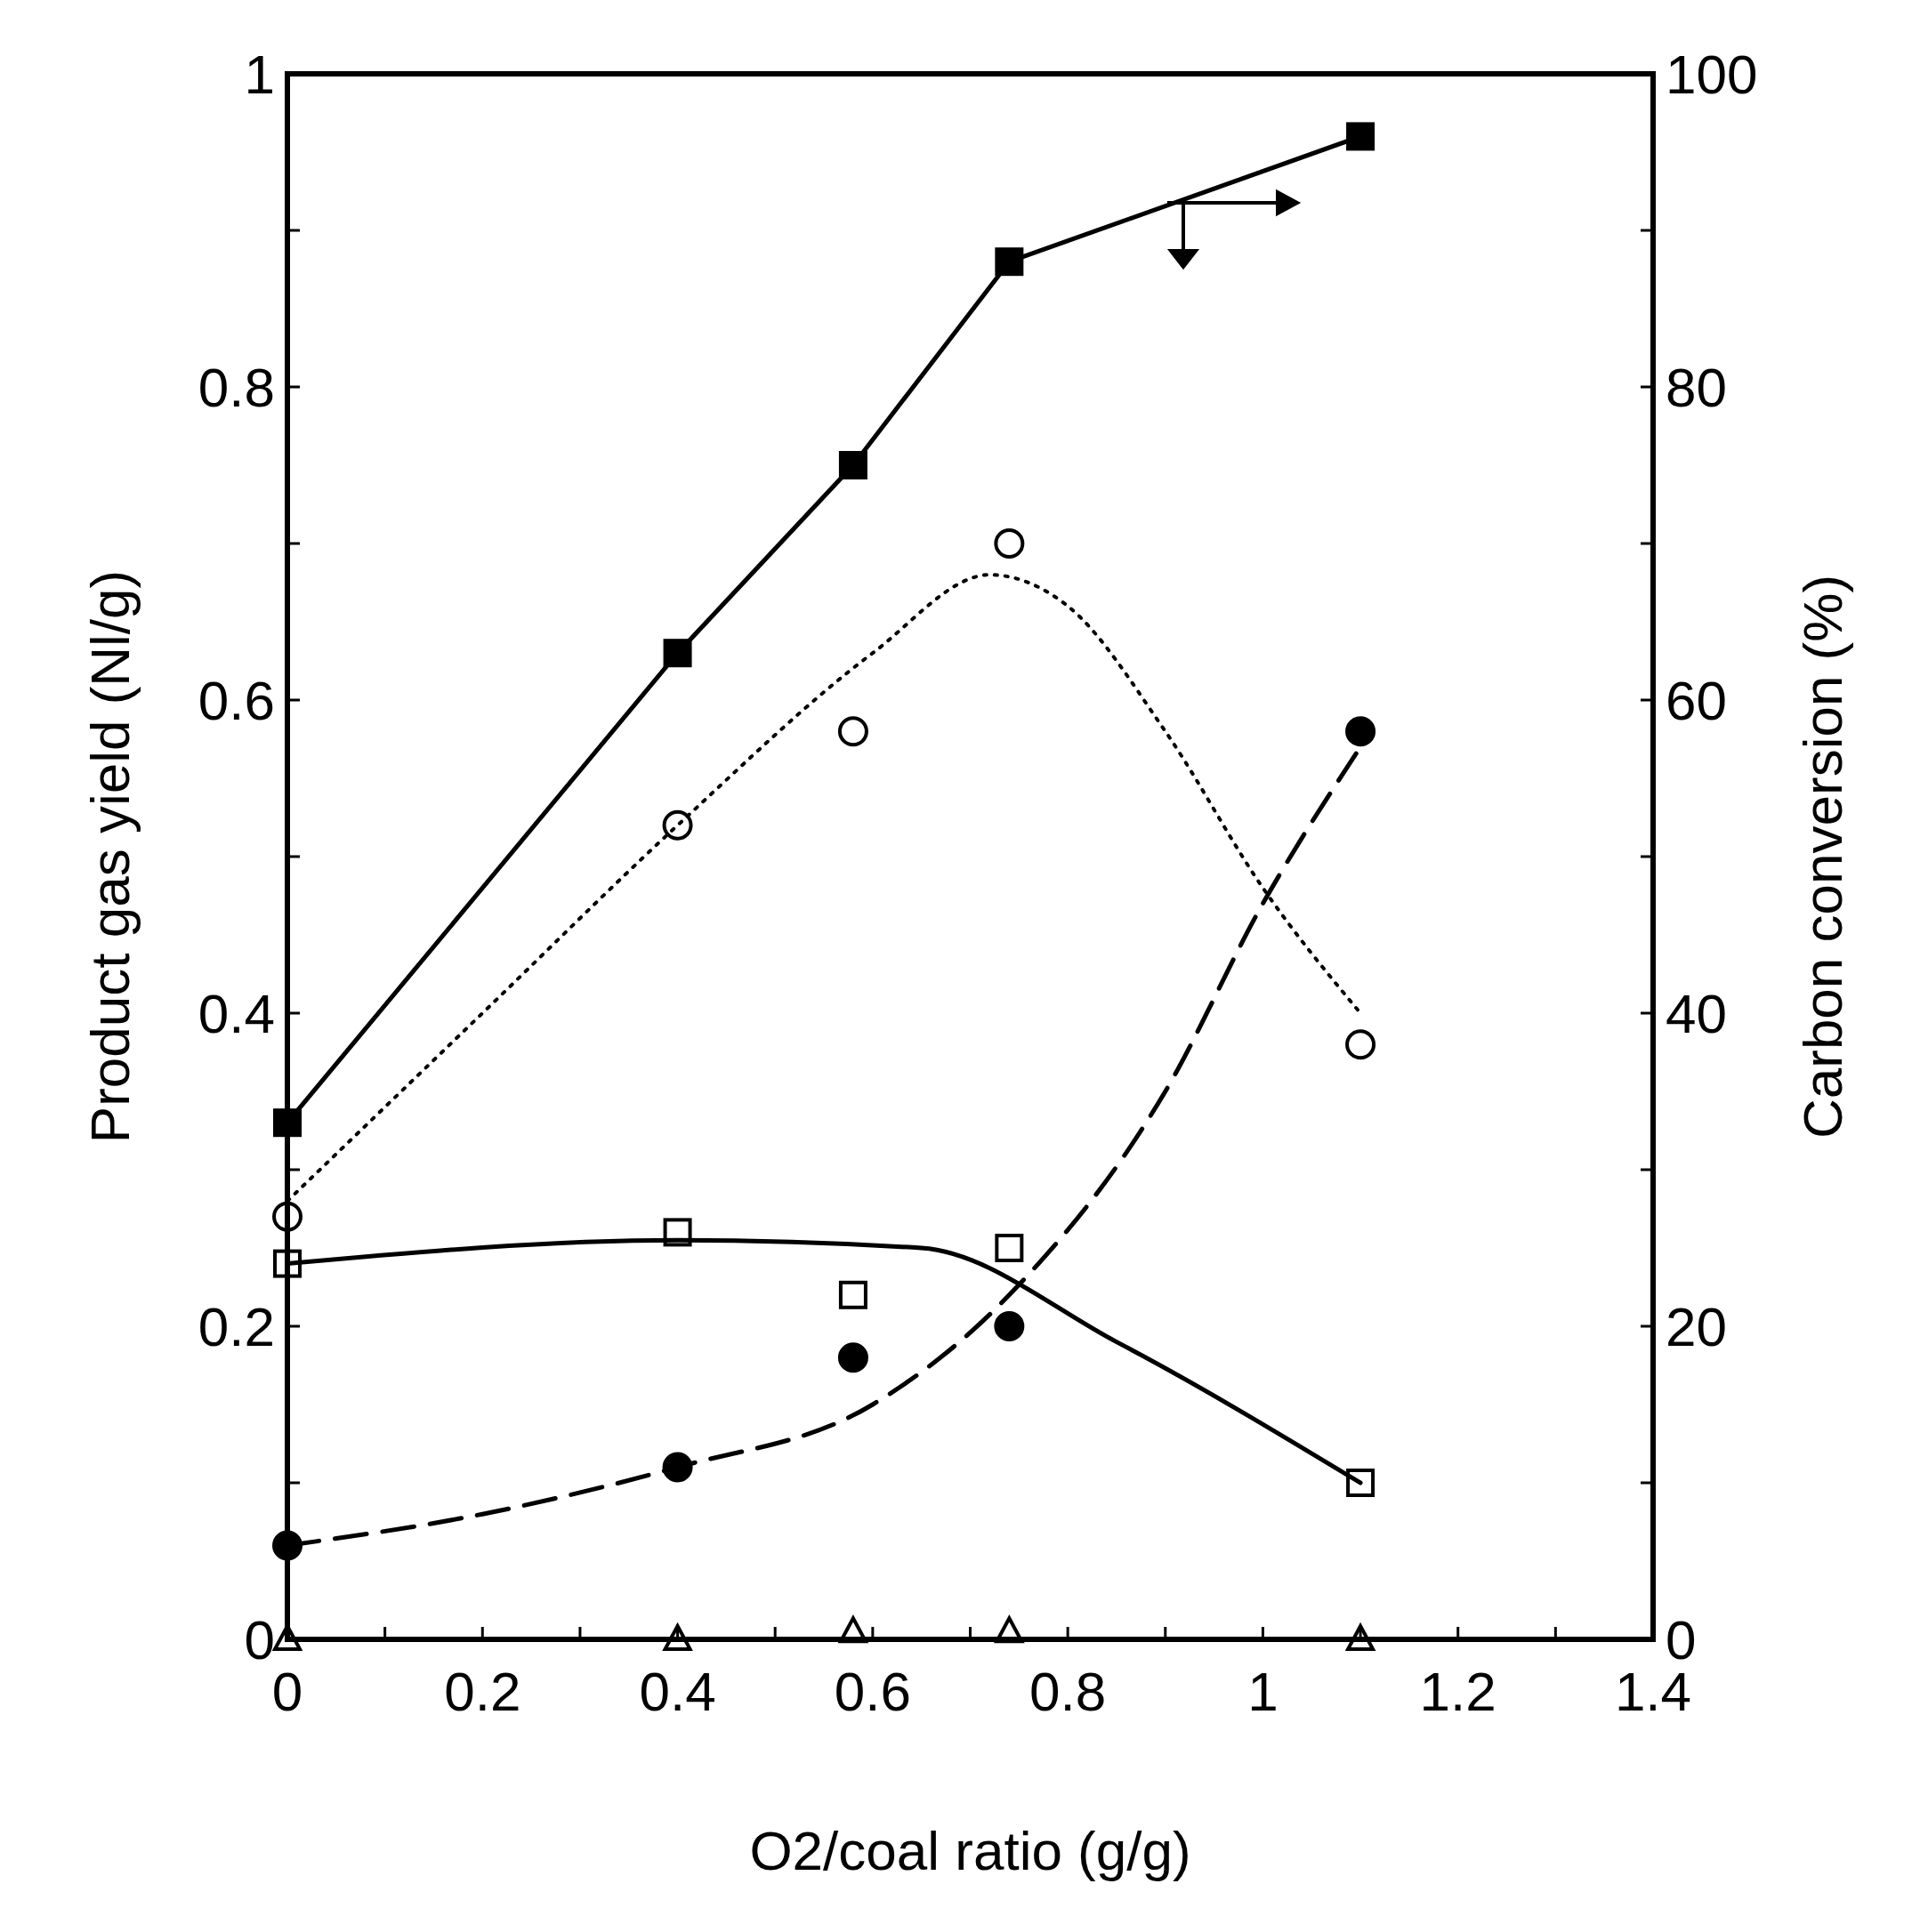  Describe the element at coordinates (1822, 856) in the screenshot. I see `y2-axis-title: Carbon conversion (%)` at that location.